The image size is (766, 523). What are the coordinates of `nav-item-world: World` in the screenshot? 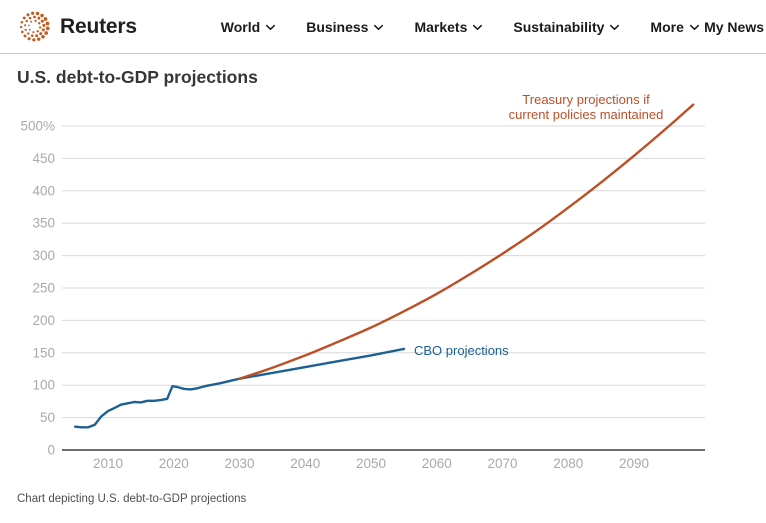 It's located at (248, 27).